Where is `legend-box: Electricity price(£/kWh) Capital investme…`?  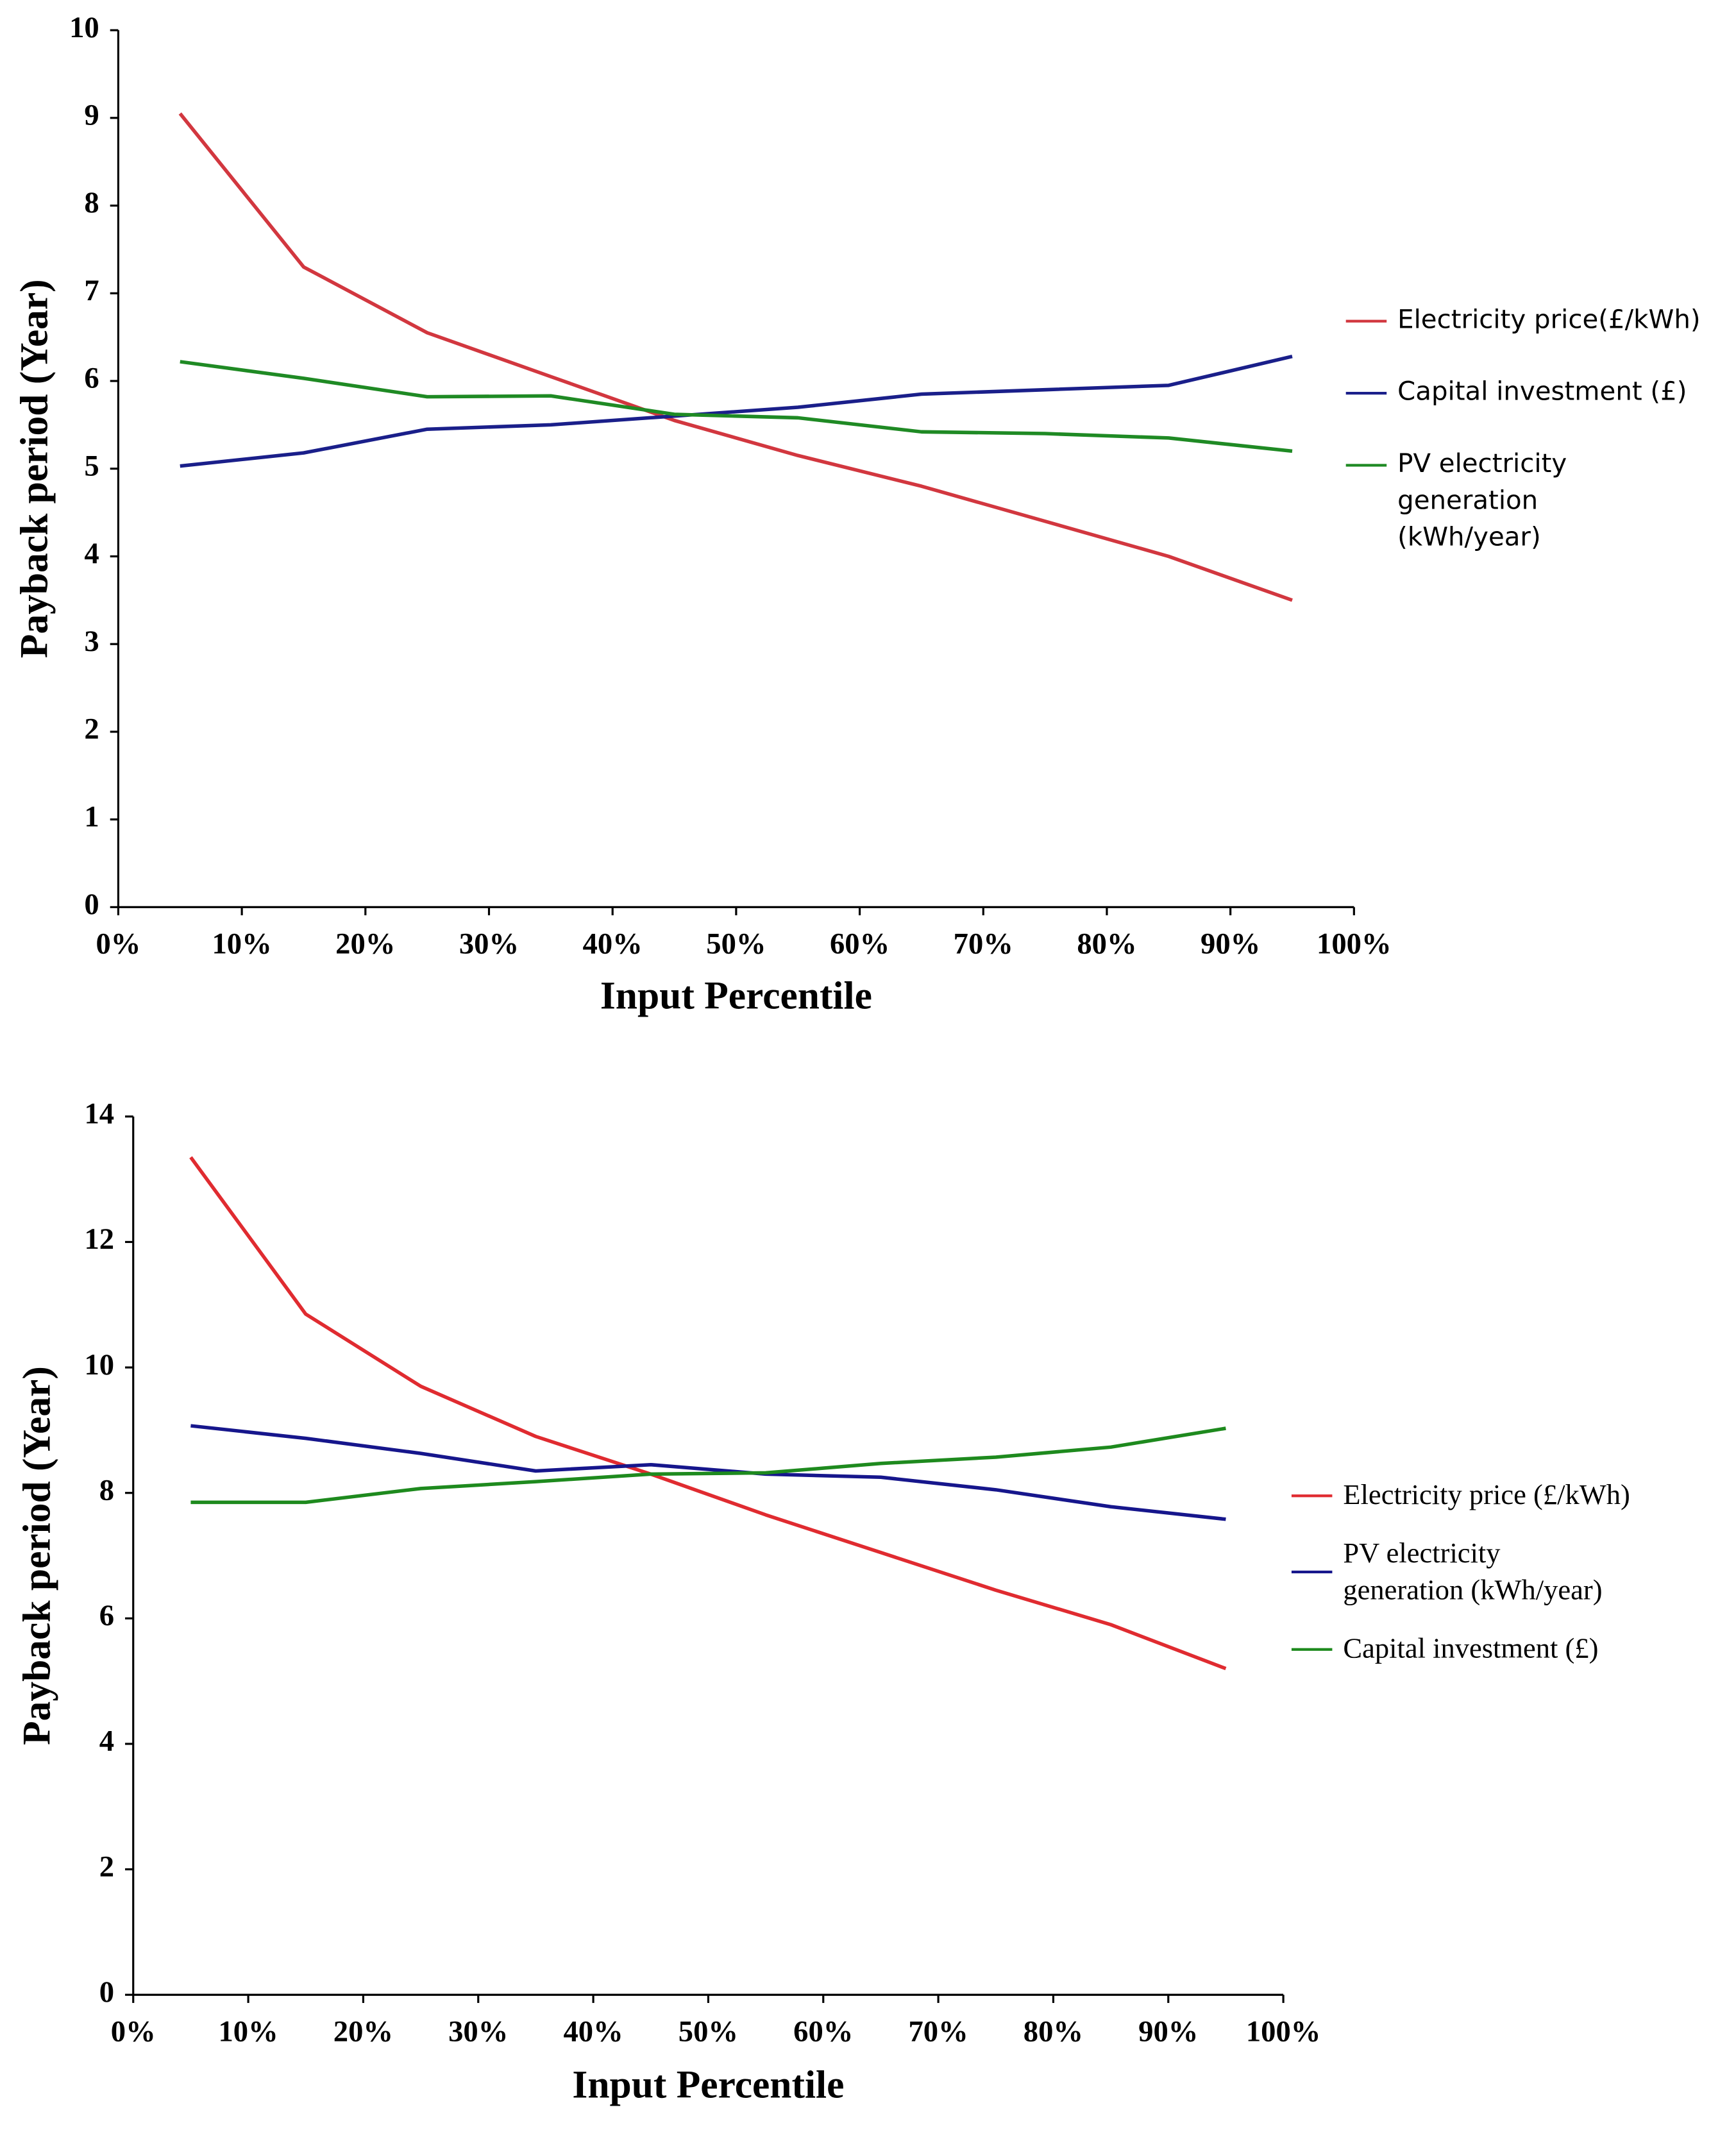 legend-box: Electricity price(£/kWh) Capital investme… is located at coordinates (1541, 429).